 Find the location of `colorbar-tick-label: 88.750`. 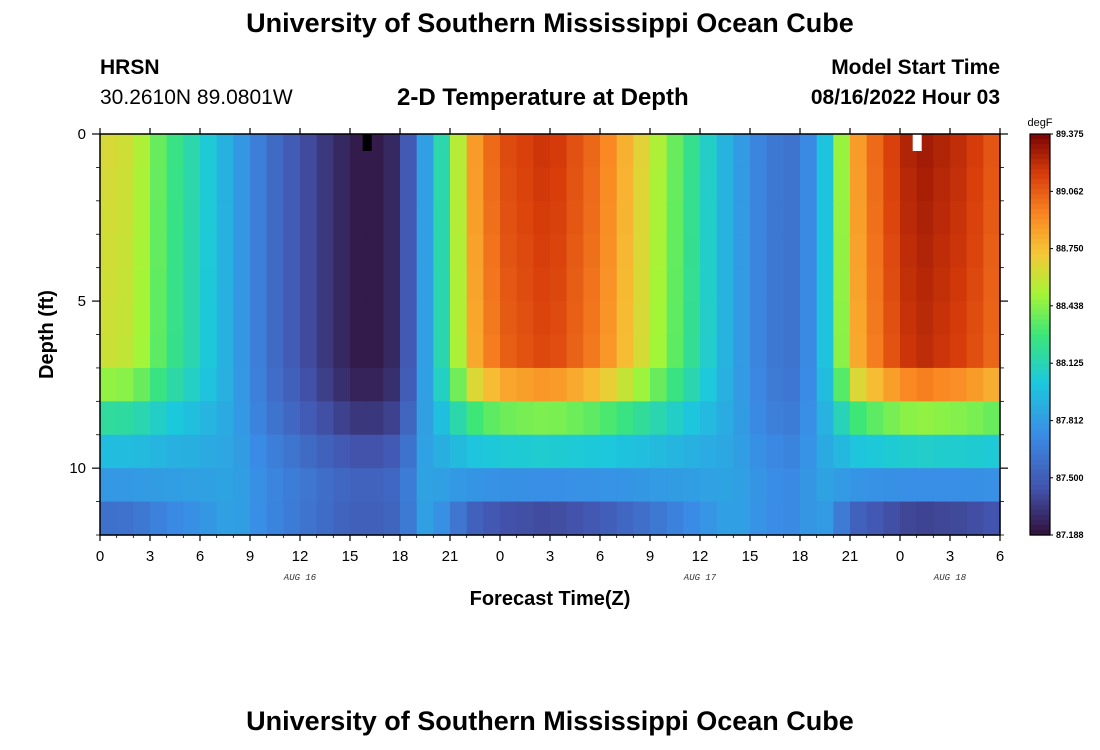

colorbar-tick-label: 88.750 is located at coordinates (1070, 249).